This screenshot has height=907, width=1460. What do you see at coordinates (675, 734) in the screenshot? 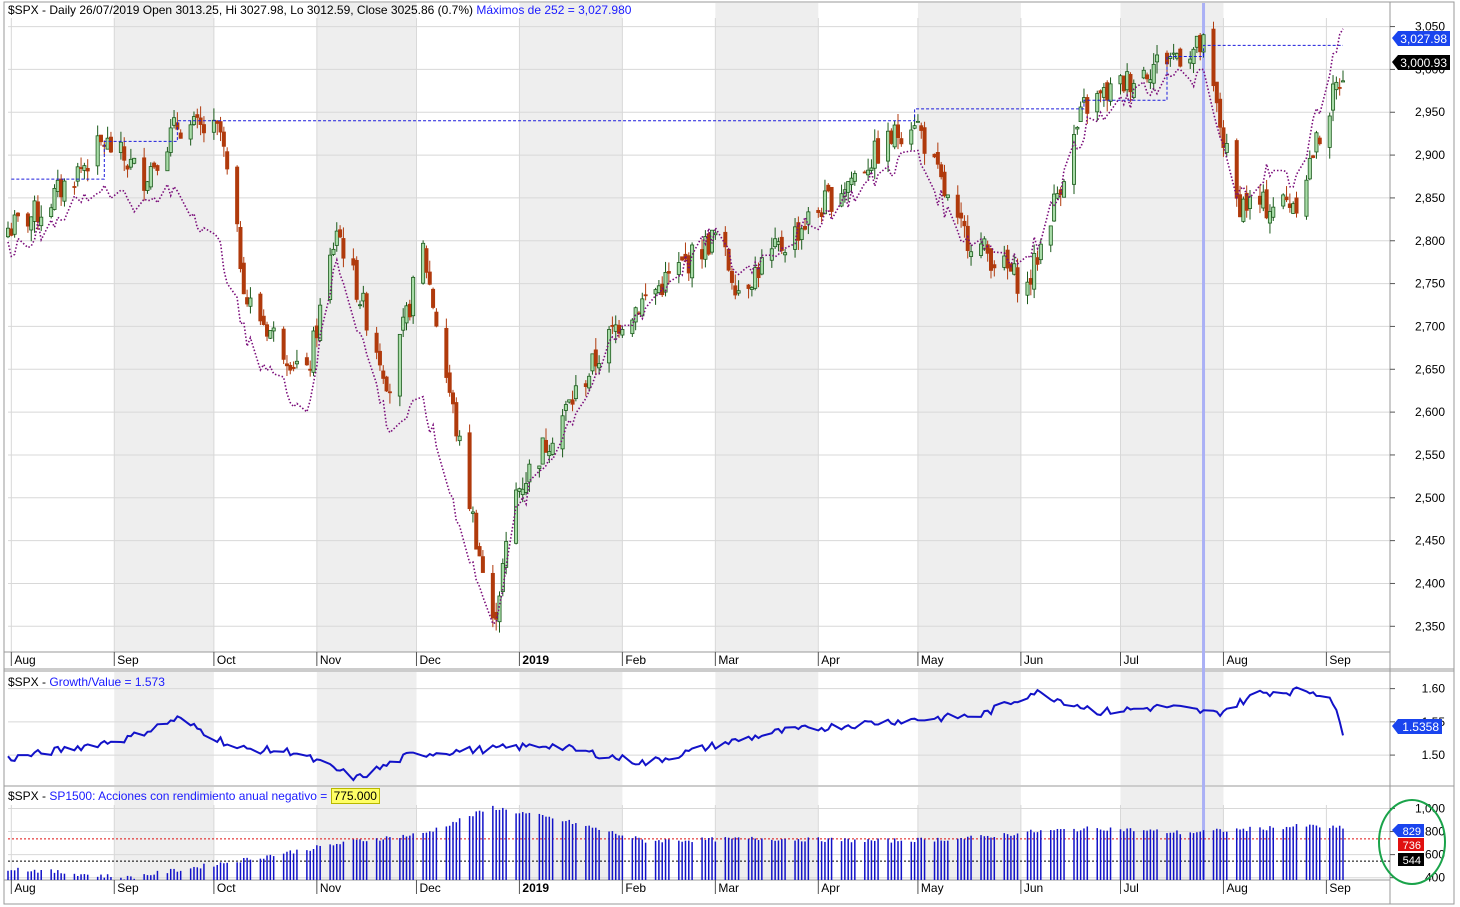
I see `growth-value-line` at bounding box center [675, 734].